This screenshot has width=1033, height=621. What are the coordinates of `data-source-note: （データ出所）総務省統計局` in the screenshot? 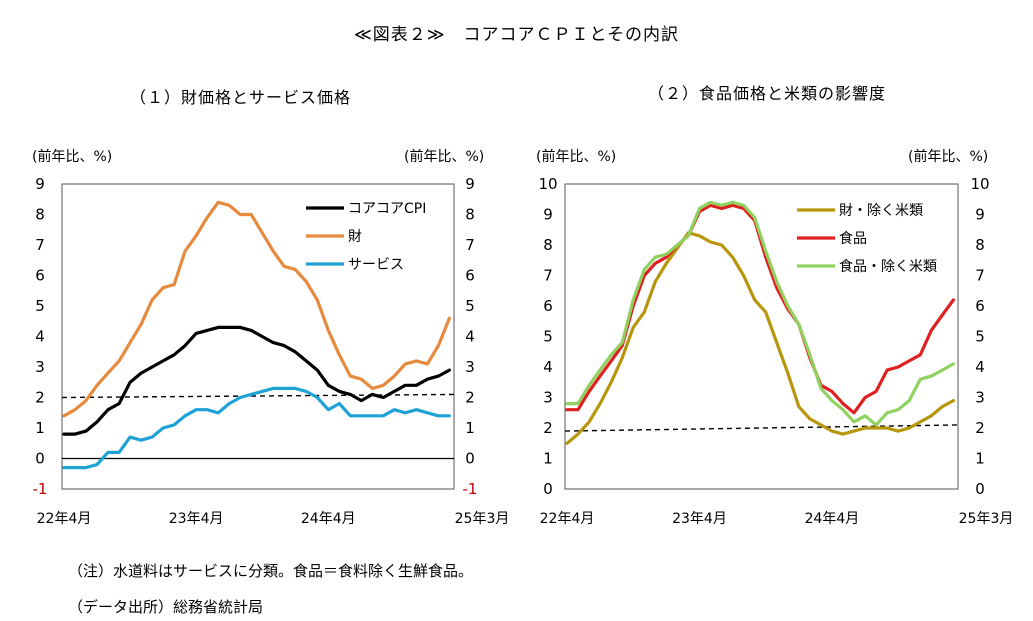 It's located at (166, 607).